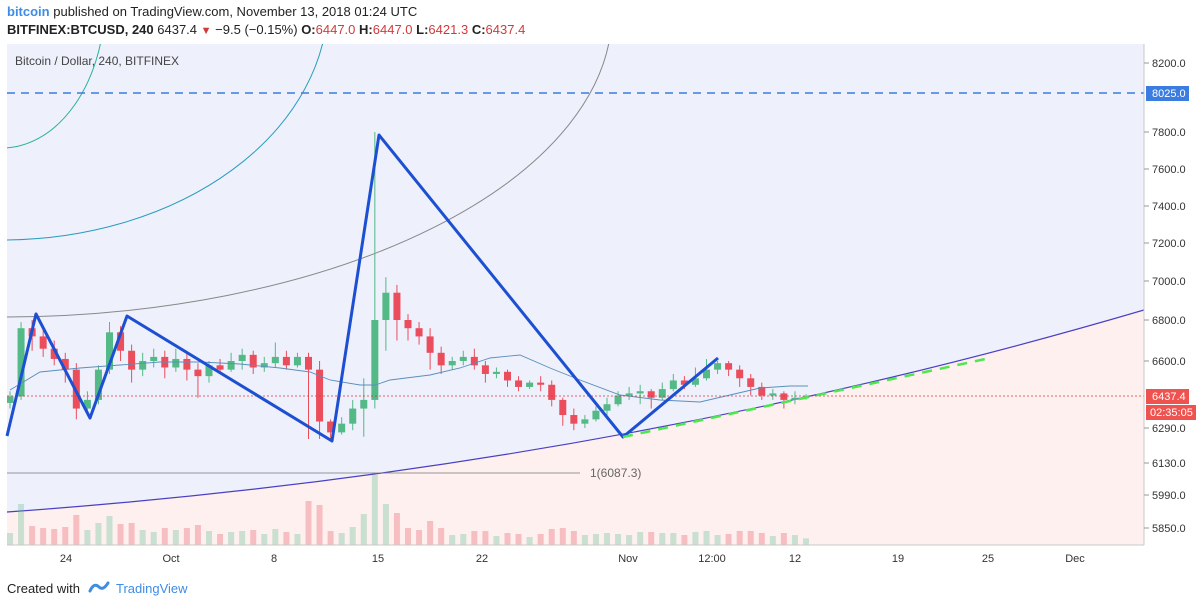 The image size is (1203, 606). Describe the element at coordinates (1167, 396) in the screenshot. I see `price-badge` at that location.